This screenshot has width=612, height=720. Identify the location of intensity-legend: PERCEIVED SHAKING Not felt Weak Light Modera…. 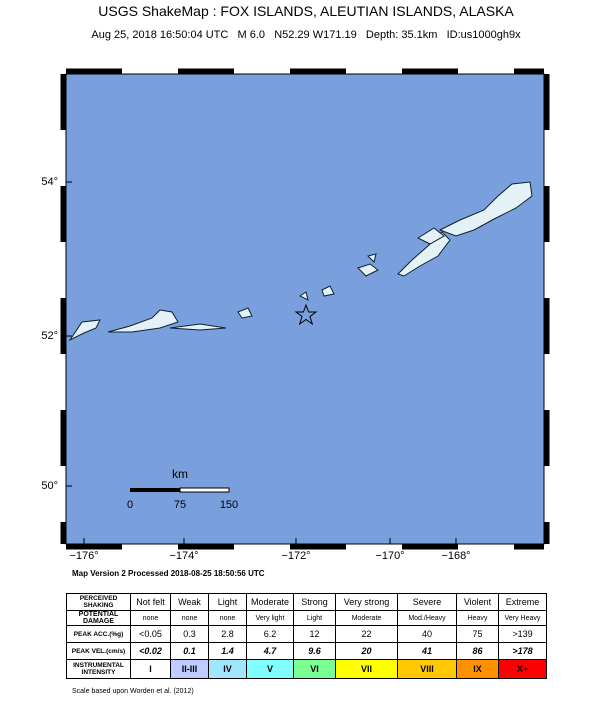
(306, 636).